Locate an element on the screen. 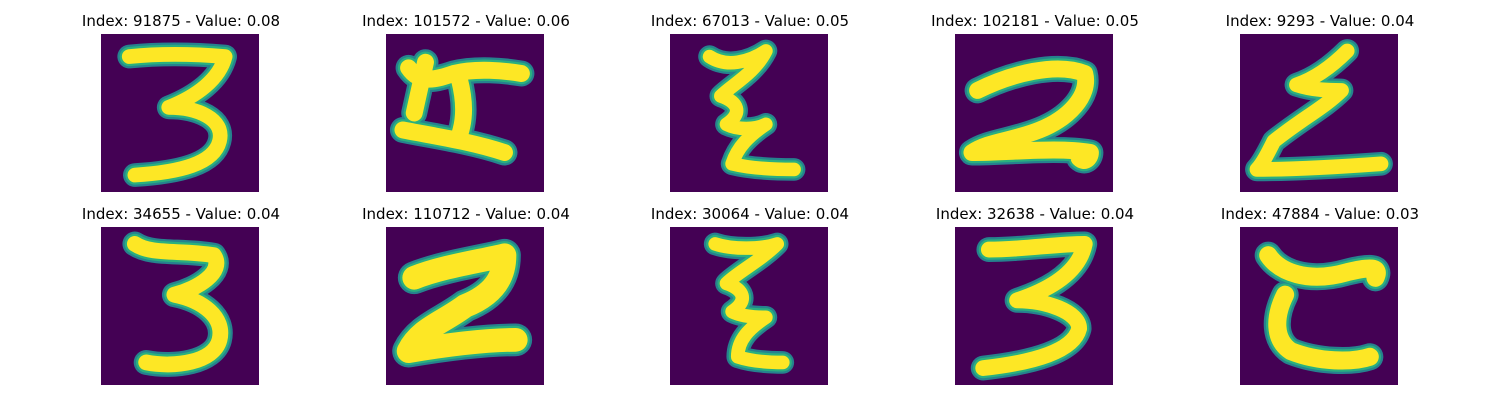 This screenshot has height=400, width=1500. panel-title: Index: 102181 - Value: 0.05 is located at coordinates (1035, 21).